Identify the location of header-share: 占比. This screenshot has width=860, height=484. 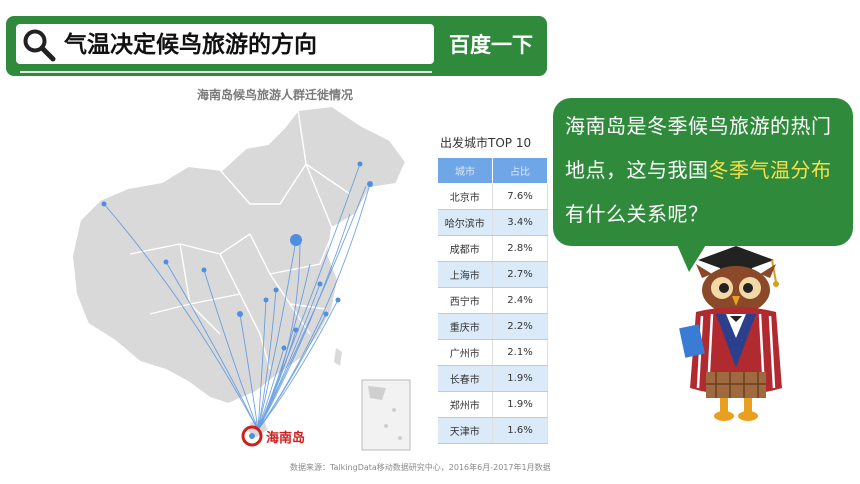
(520, 170).